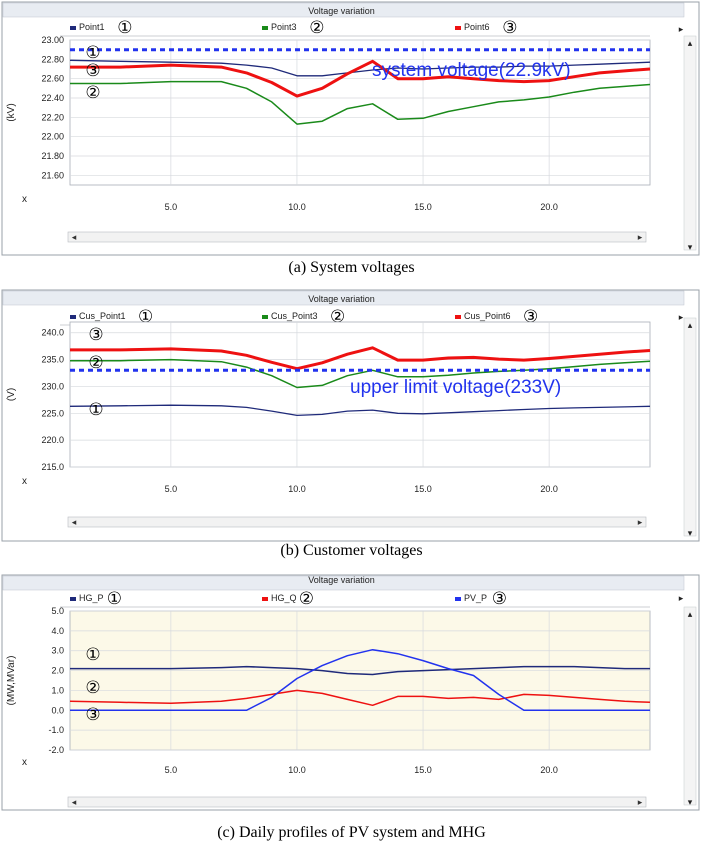 The width and height of the screenshot is (703, 851). Describe the element at coordinates (360, 670) in the screenshot. I see `series-line-hg-p` at that location.